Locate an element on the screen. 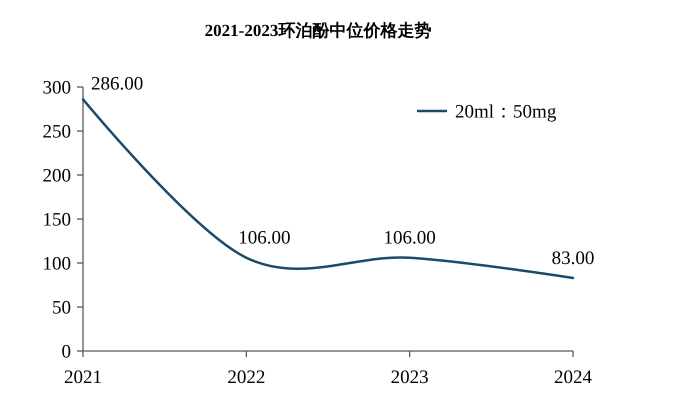 The image size is (677, 404). y-tick-label: 100 is located at coordinates (56, 264).